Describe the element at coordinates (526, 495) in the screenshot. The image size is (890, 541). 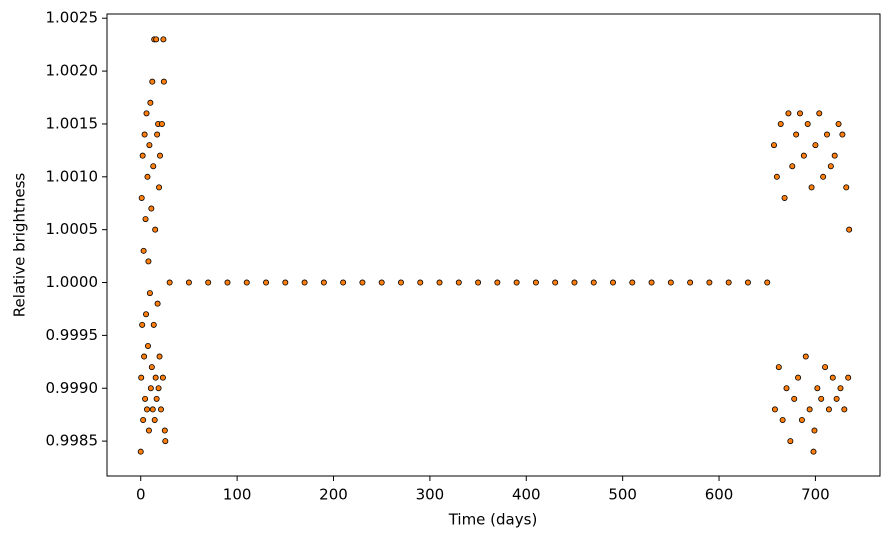
I see `x-tick-label: 400` at that location.